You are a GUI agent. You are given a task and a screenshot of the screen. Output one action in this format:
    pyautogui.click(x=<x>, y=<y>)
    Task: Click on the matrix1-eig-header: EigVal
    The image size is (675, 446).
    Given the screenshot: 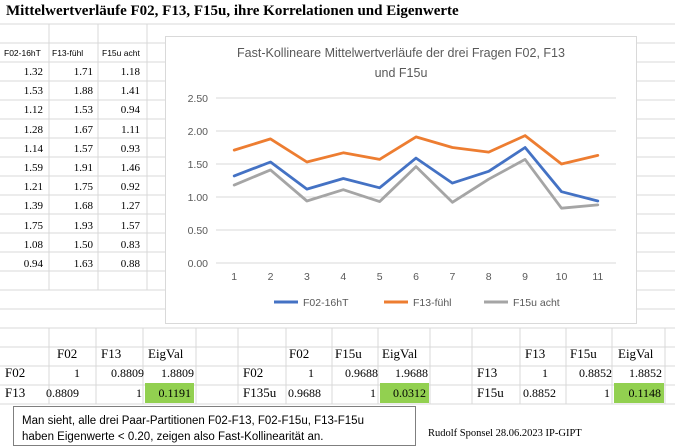 What is the action you would take?
    pyautogui.click(x=166, y=353)
    